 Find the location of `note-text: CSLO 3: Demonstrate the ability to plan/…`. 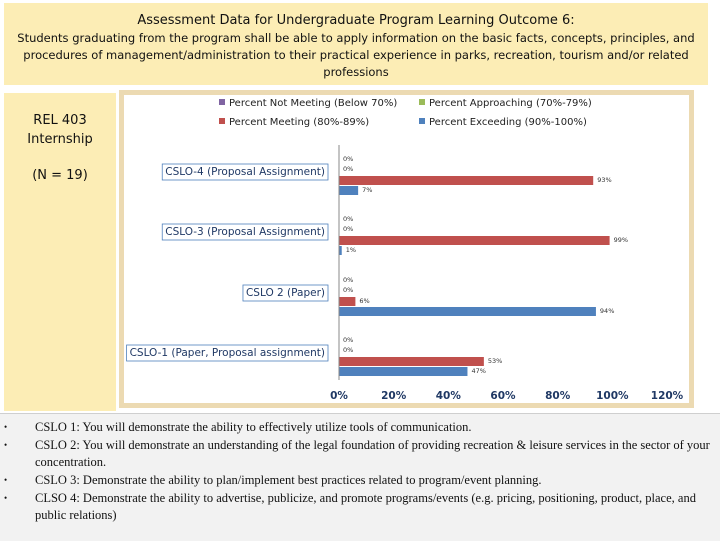

note-text: CSLO 3: Demonstrate the ability to plan/… is located at coordinates (288, 480).